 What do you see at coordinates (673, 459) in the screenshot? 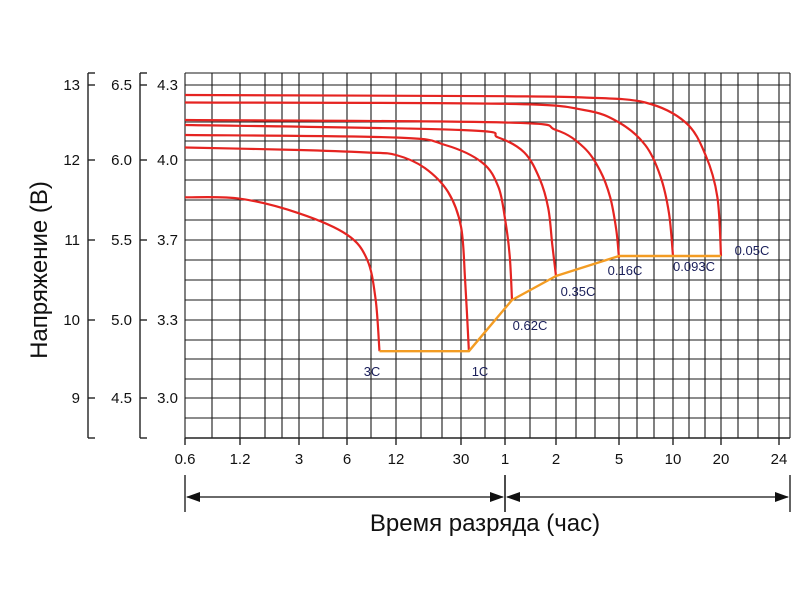
I see `x-tick-label: 10` at bounding box center [673, 459].